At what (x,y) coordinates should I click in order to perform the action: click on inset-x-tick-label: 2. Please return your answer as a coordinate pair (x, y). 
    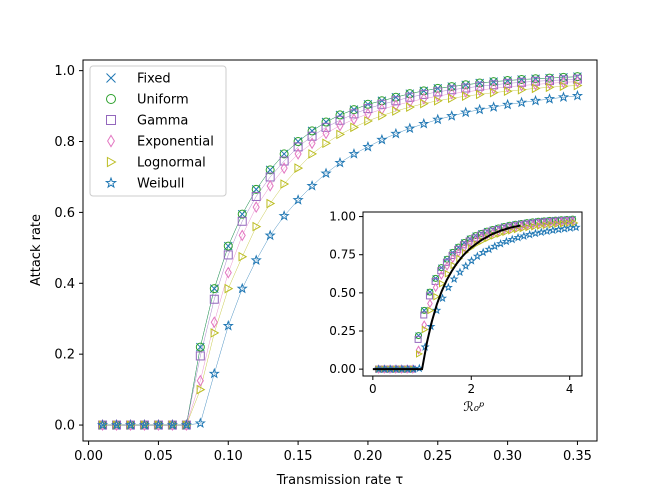
    Looking at the image, I should click on (471, 389).